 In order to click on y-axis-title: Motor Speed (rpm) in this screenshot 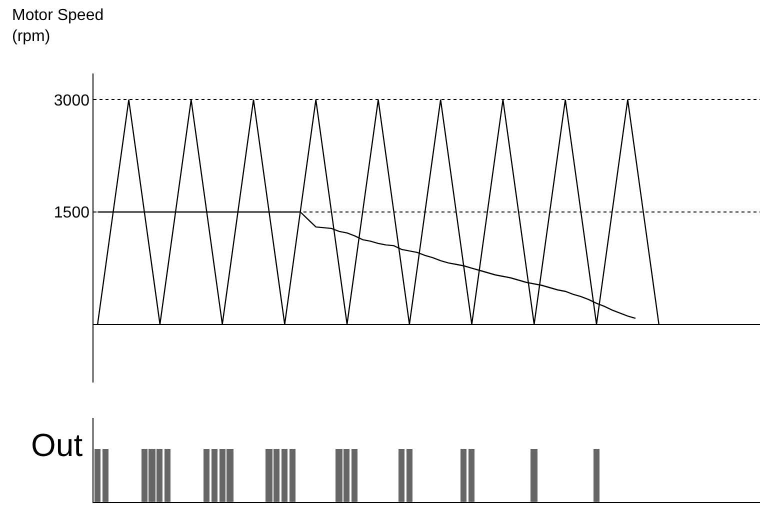, I will do `click(58, 26)`.